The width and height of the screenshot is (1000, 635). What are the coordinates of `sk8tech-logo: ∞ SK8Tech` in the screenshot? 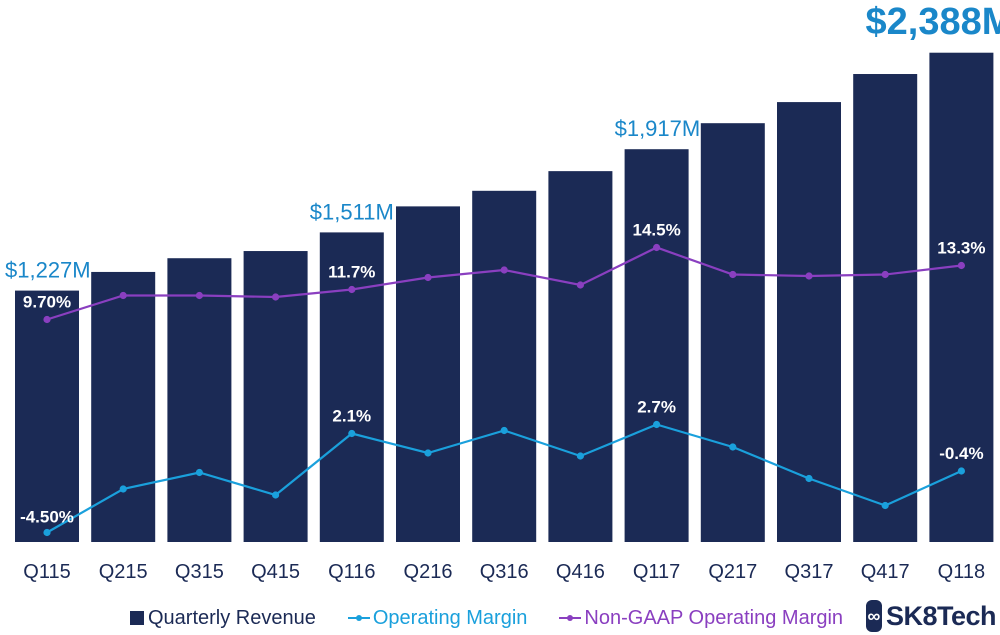 It's located at (931, 616).